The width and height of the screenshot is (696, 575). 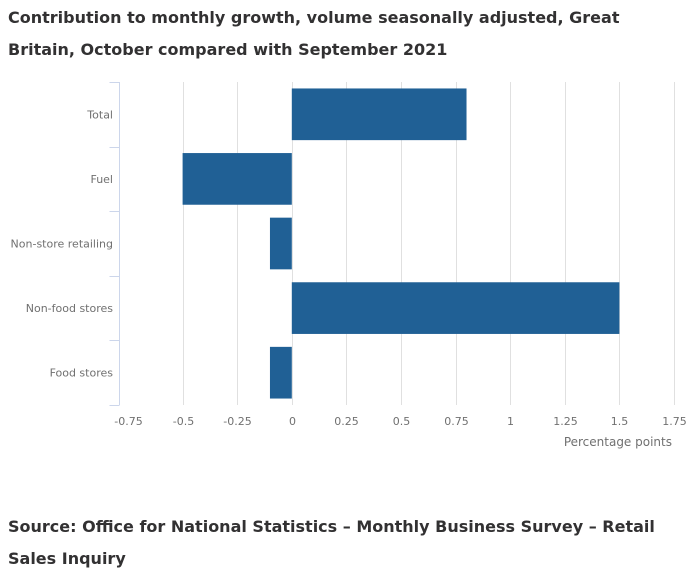 I want to click on bar-fuel, so click(x=237, y=179).